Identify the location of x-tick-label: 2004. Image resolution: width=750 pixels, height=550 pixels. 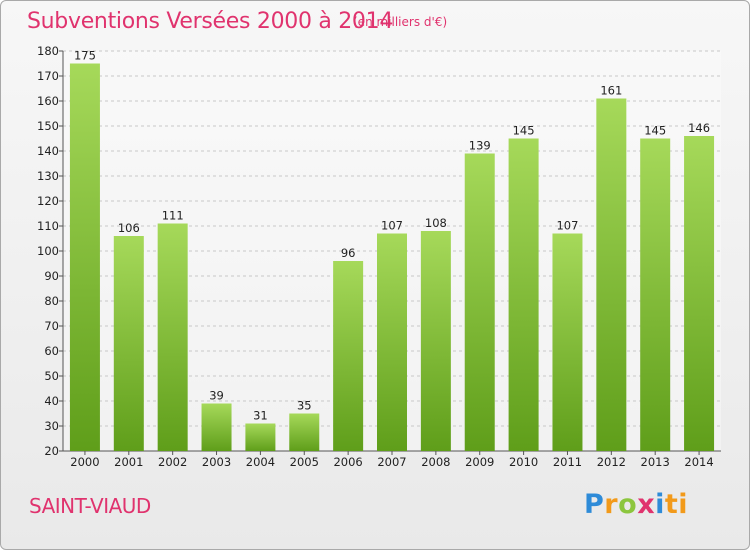
(260, 462).